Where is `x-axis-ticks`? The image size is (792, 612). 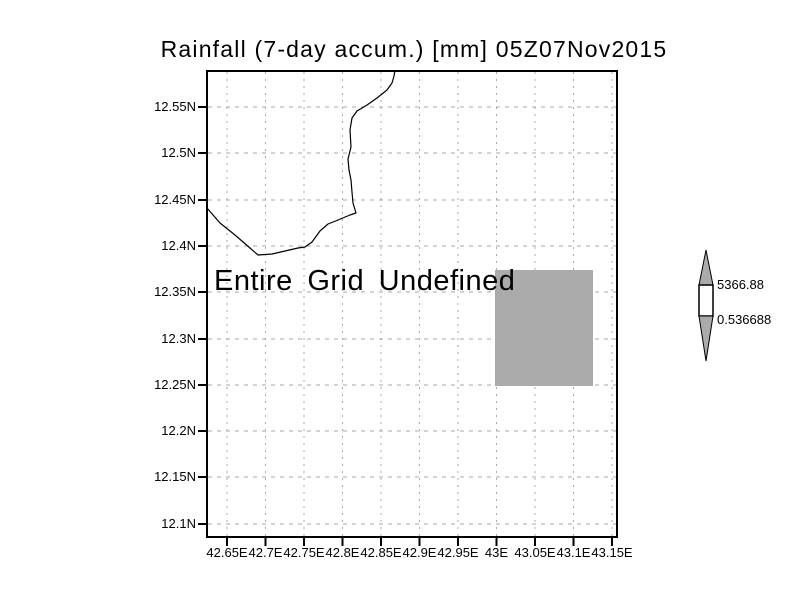 x-axis-ticks is located at coordinates (419, 542).